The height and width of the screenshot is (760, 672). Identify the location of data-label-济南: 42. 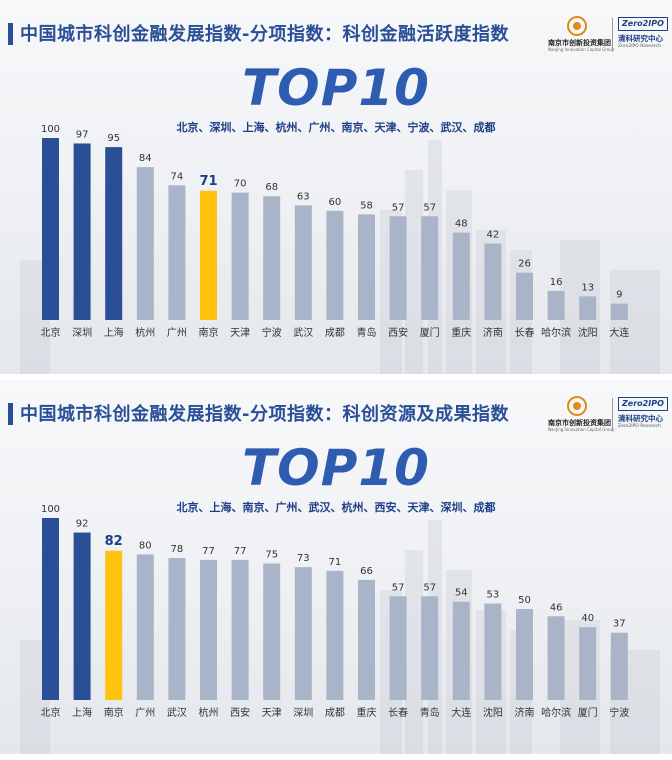
(493, 235).